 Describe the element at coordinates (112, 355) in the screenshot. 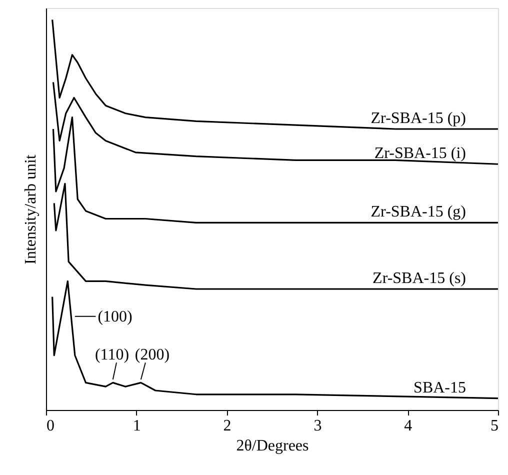

I see `annotation: (110)` at that location.